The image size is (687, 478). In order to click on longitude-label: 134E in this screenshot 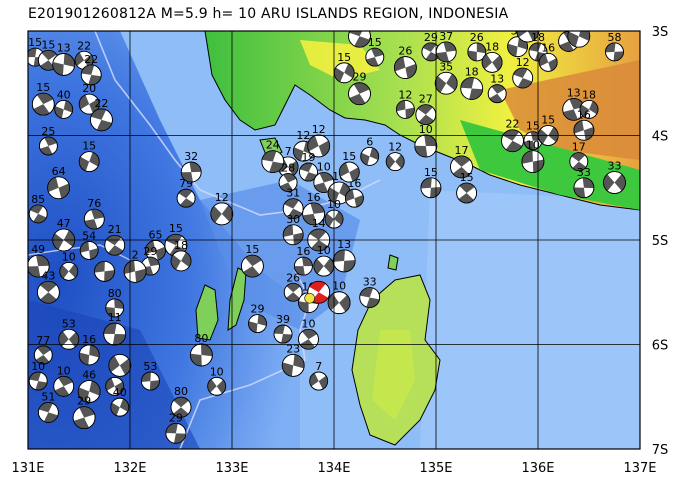, I will do `click(333, 468)`.